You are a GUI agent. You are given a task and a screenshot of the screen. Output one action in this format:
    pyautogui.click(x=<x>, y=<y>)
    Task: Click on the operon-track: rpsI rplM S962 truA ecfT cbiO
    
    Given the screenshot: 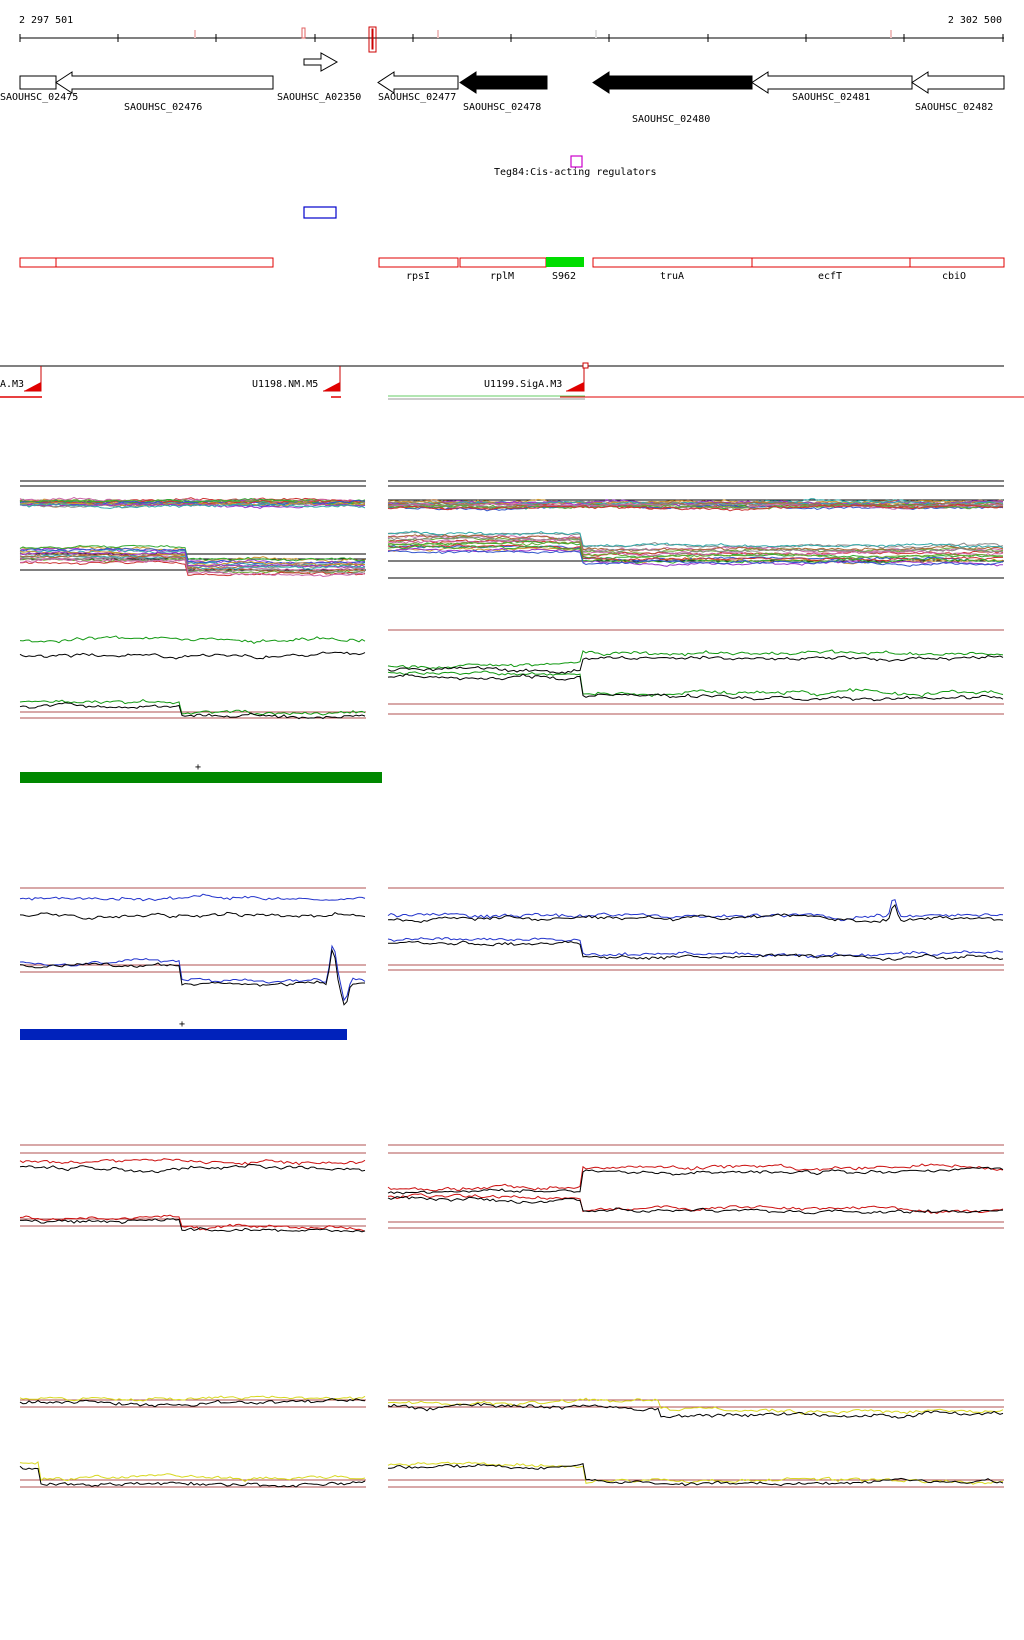 What is the action you would take?
    pyautogui.click(x=512, y=269)
    